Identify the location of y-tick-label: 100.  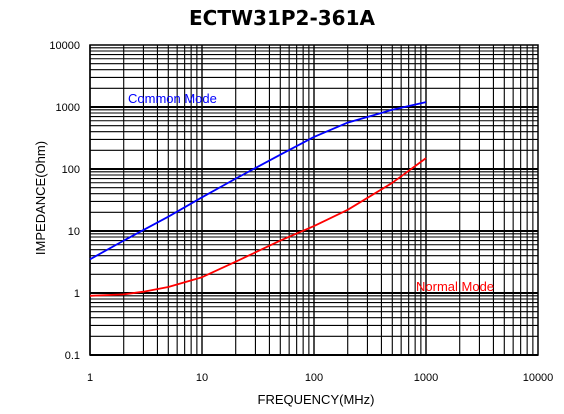
(71, 170).